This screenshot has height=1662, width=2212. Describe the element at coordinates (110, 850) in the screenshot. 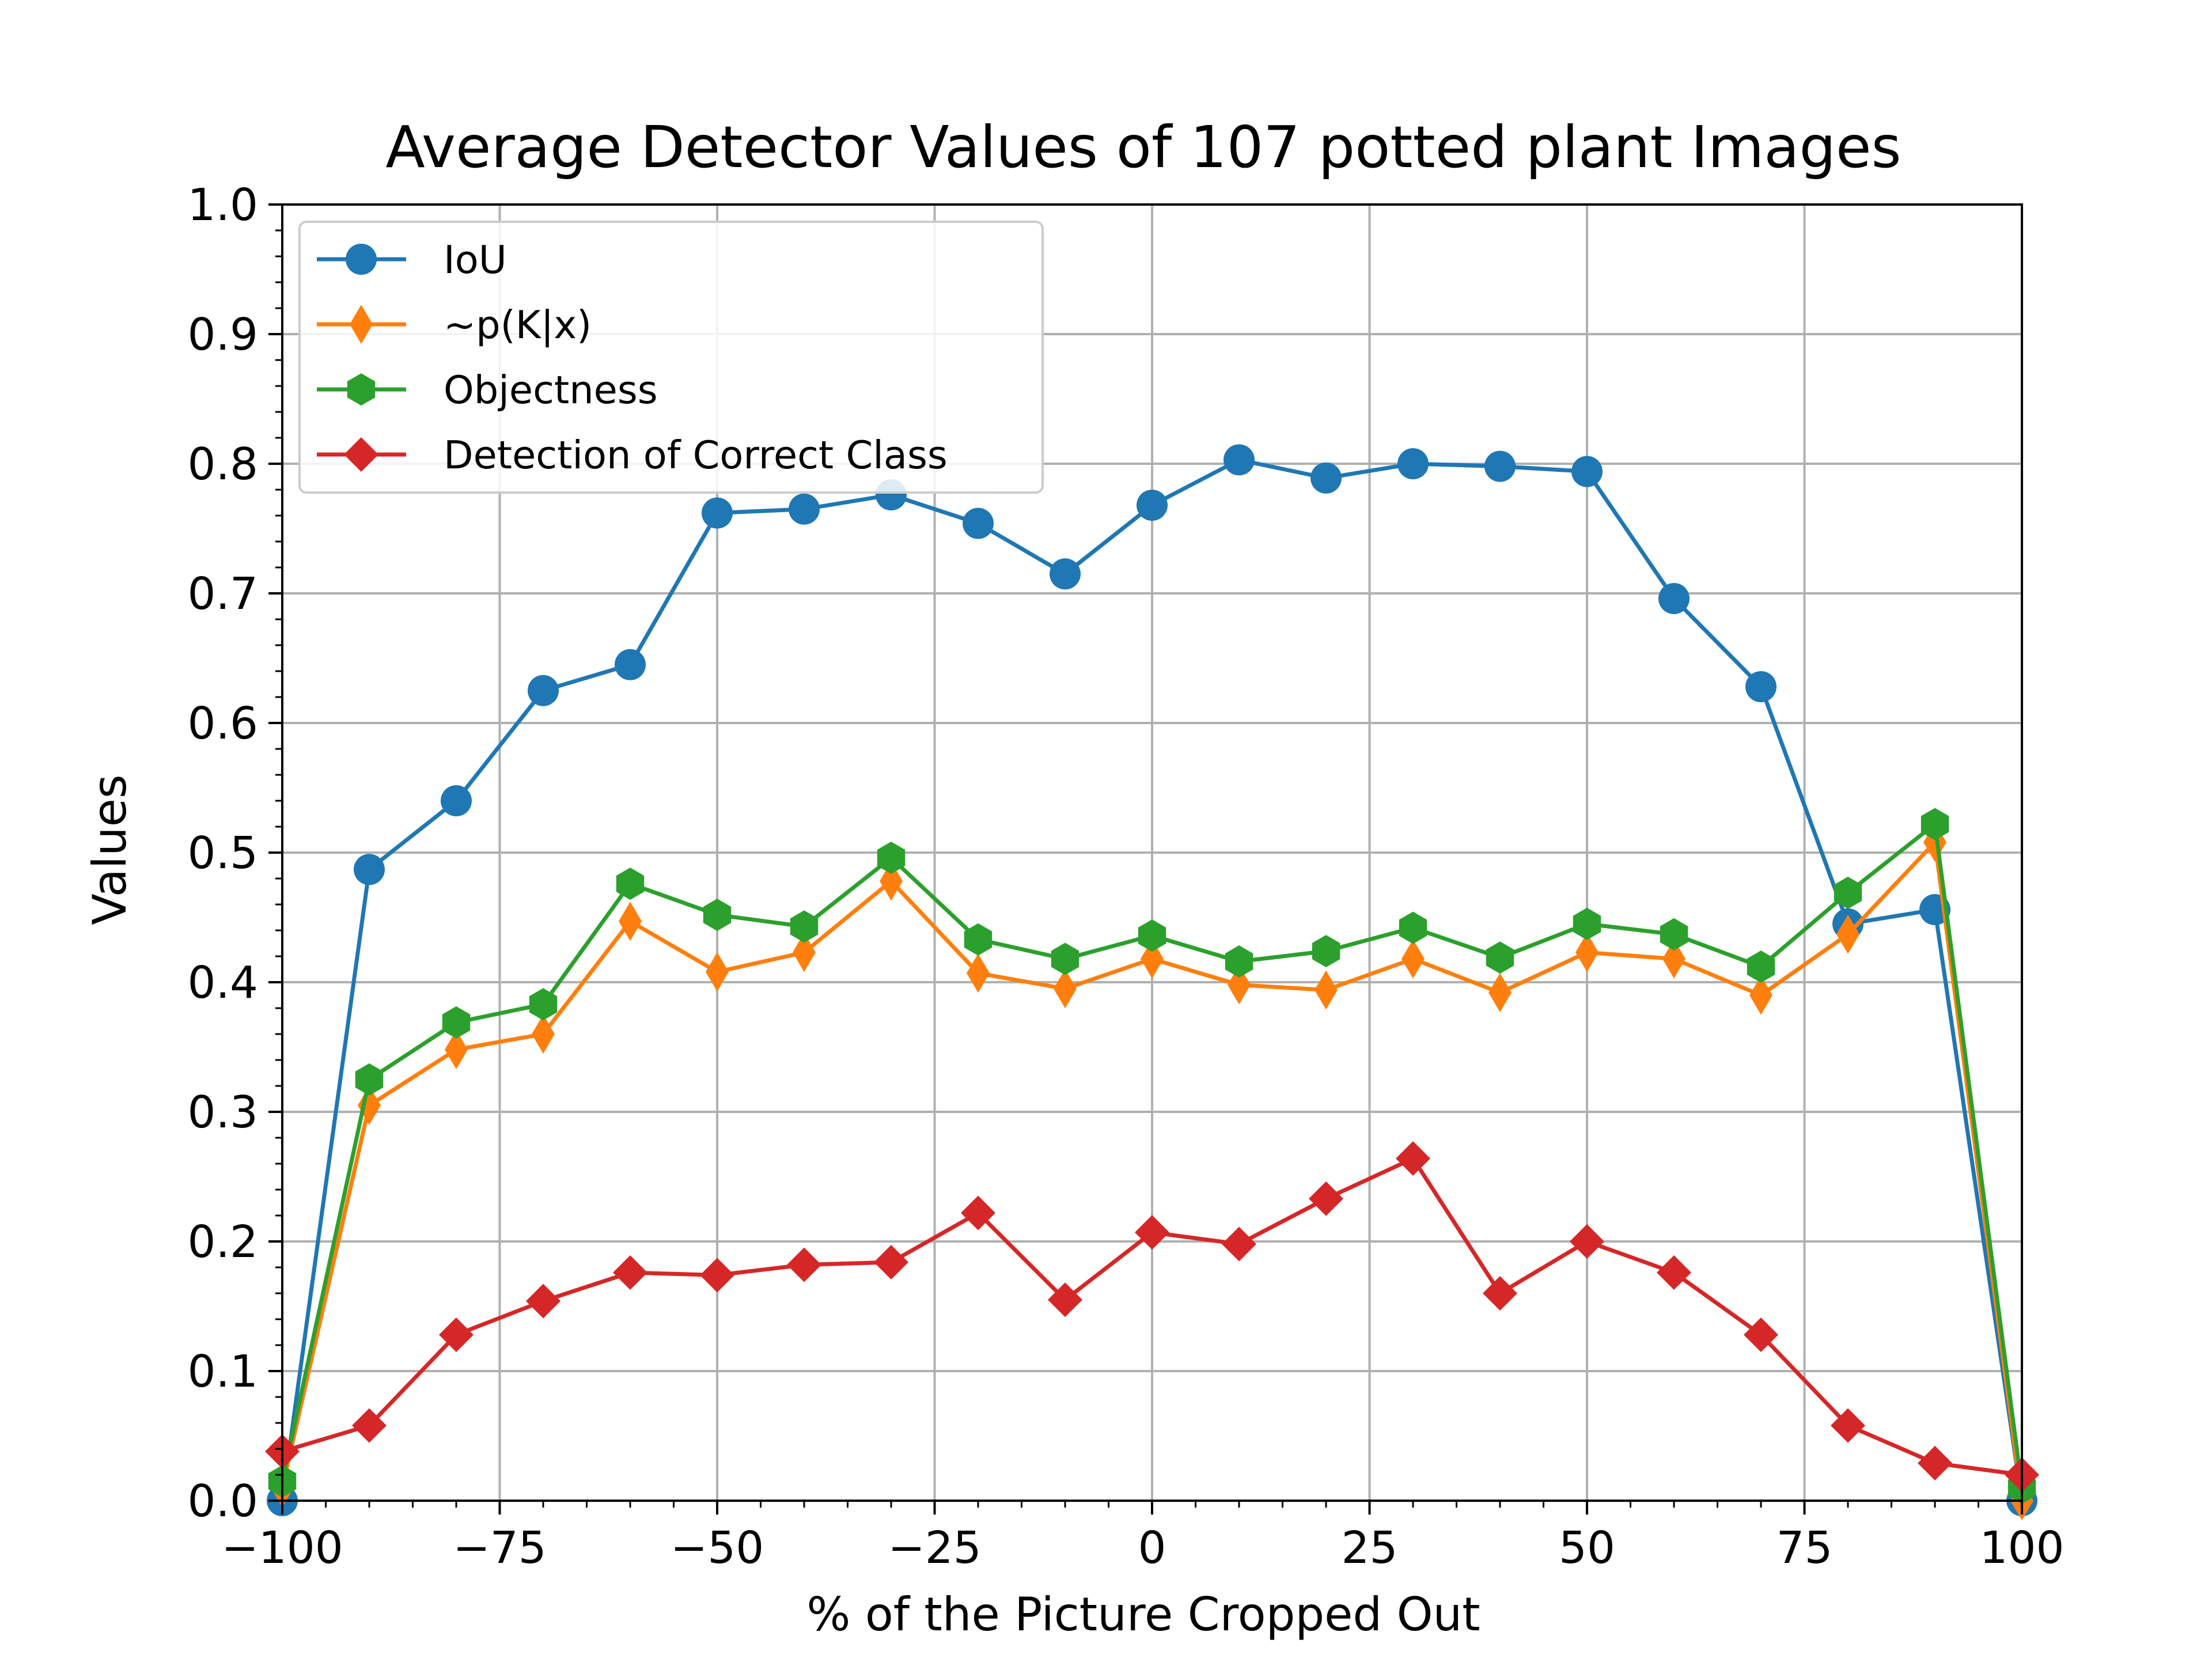

I see `y-axis-label: Values` at that location.